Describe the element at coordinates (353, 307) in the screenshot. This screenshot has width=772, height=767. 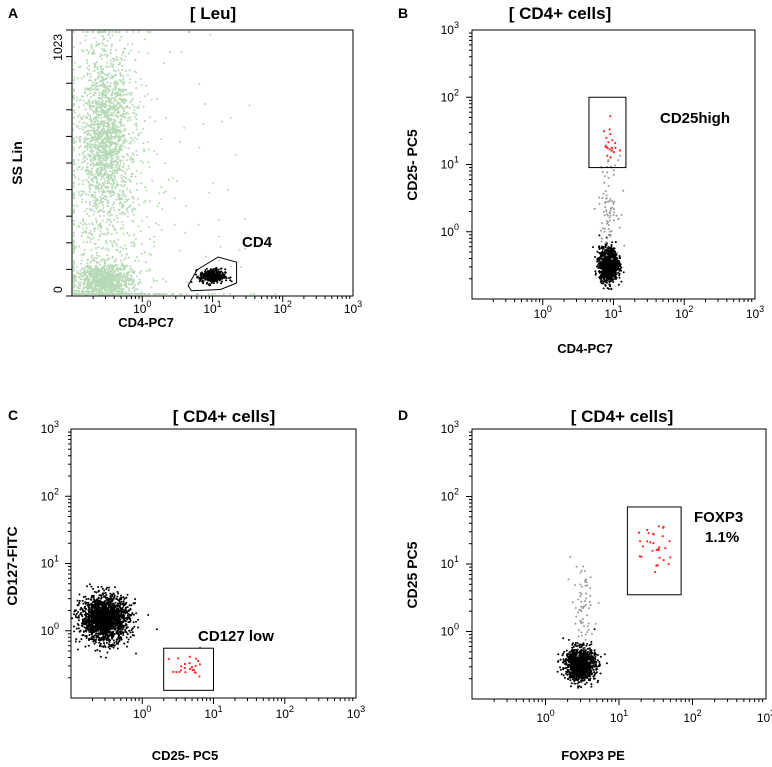
I see `x-tick-label: 103` at that location.